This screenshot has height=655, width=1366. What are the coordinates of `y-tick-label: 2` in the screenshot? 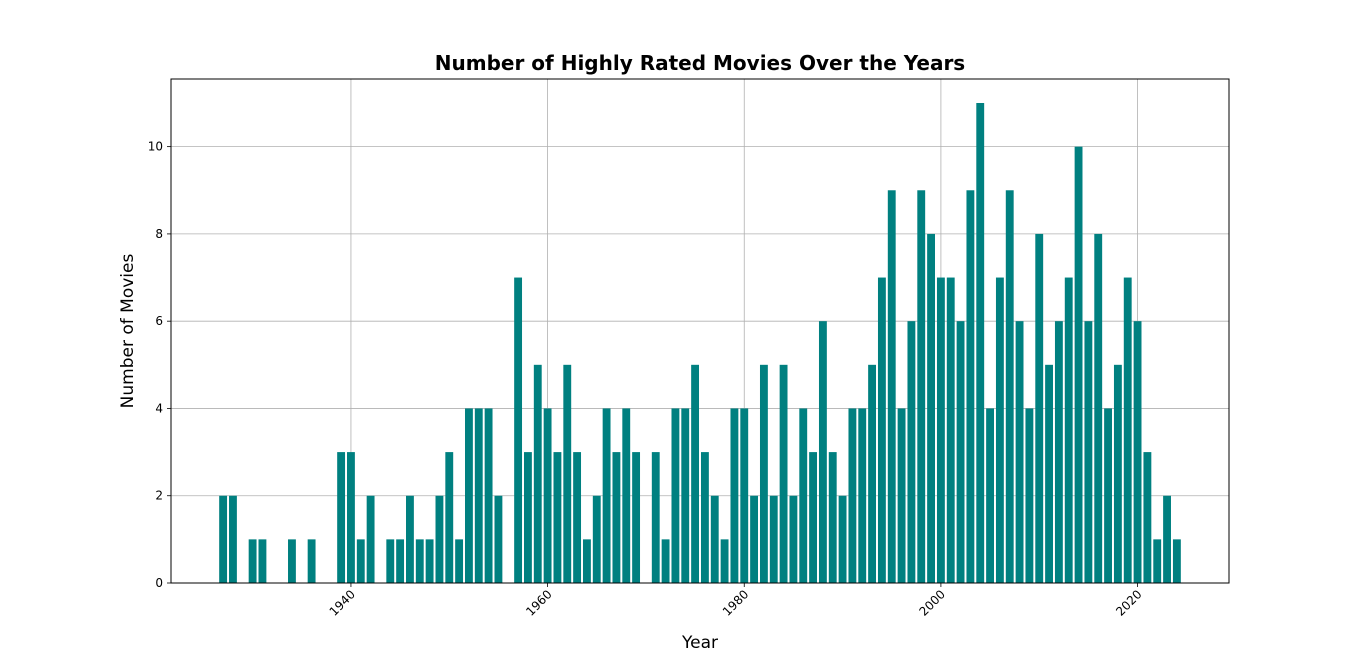 It's located at (159, 496).